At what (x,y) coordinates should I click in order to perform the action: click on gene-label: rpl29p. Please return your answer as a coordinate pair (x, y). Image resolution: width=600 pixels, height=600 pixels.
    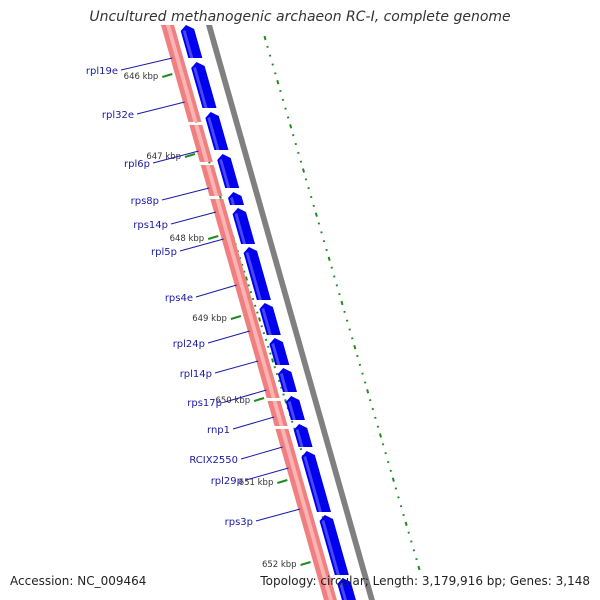
    Looking at the image, I should click on (227, 481).